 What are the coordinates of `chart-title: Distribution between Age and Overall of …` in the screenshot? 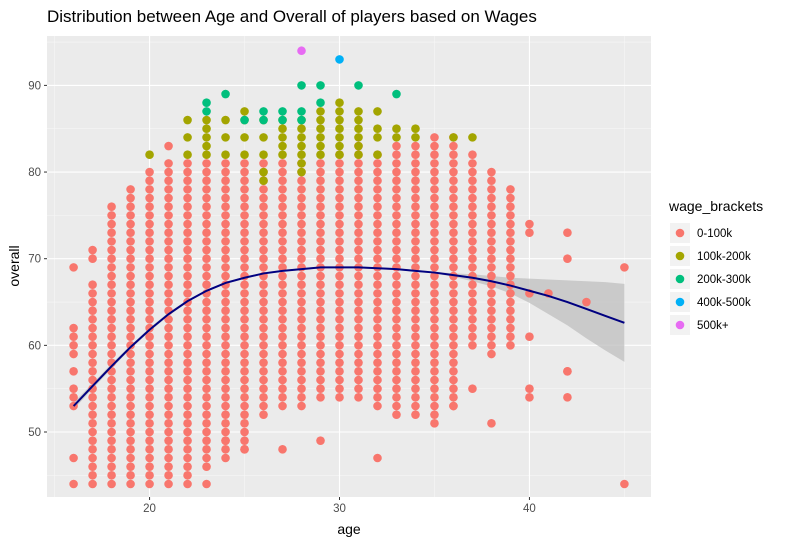 It's located at (292, 16).